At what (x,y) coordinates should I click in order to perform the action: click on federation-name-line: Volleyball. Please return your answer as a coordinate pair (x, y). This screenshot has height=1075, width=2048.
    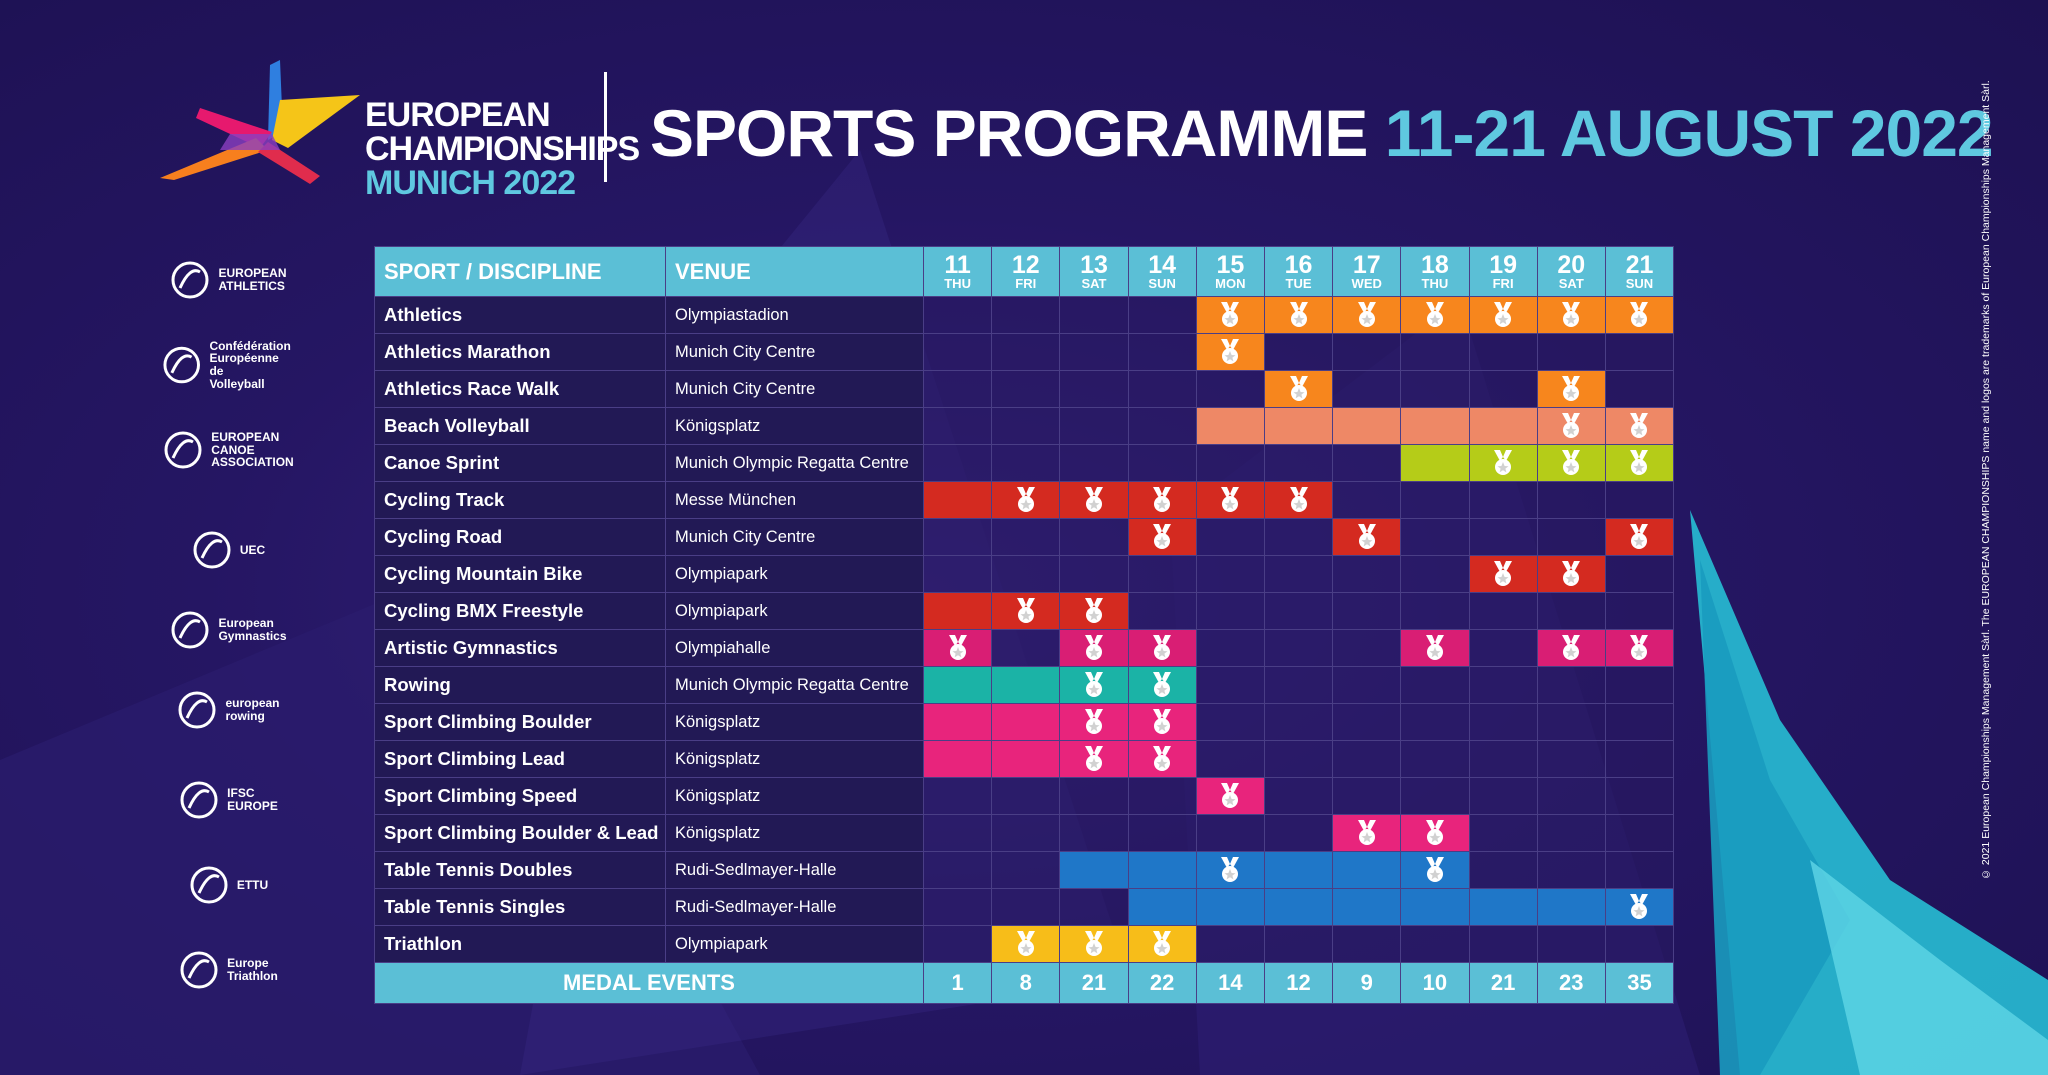
    Looking at the image, I should click on (237, 383).